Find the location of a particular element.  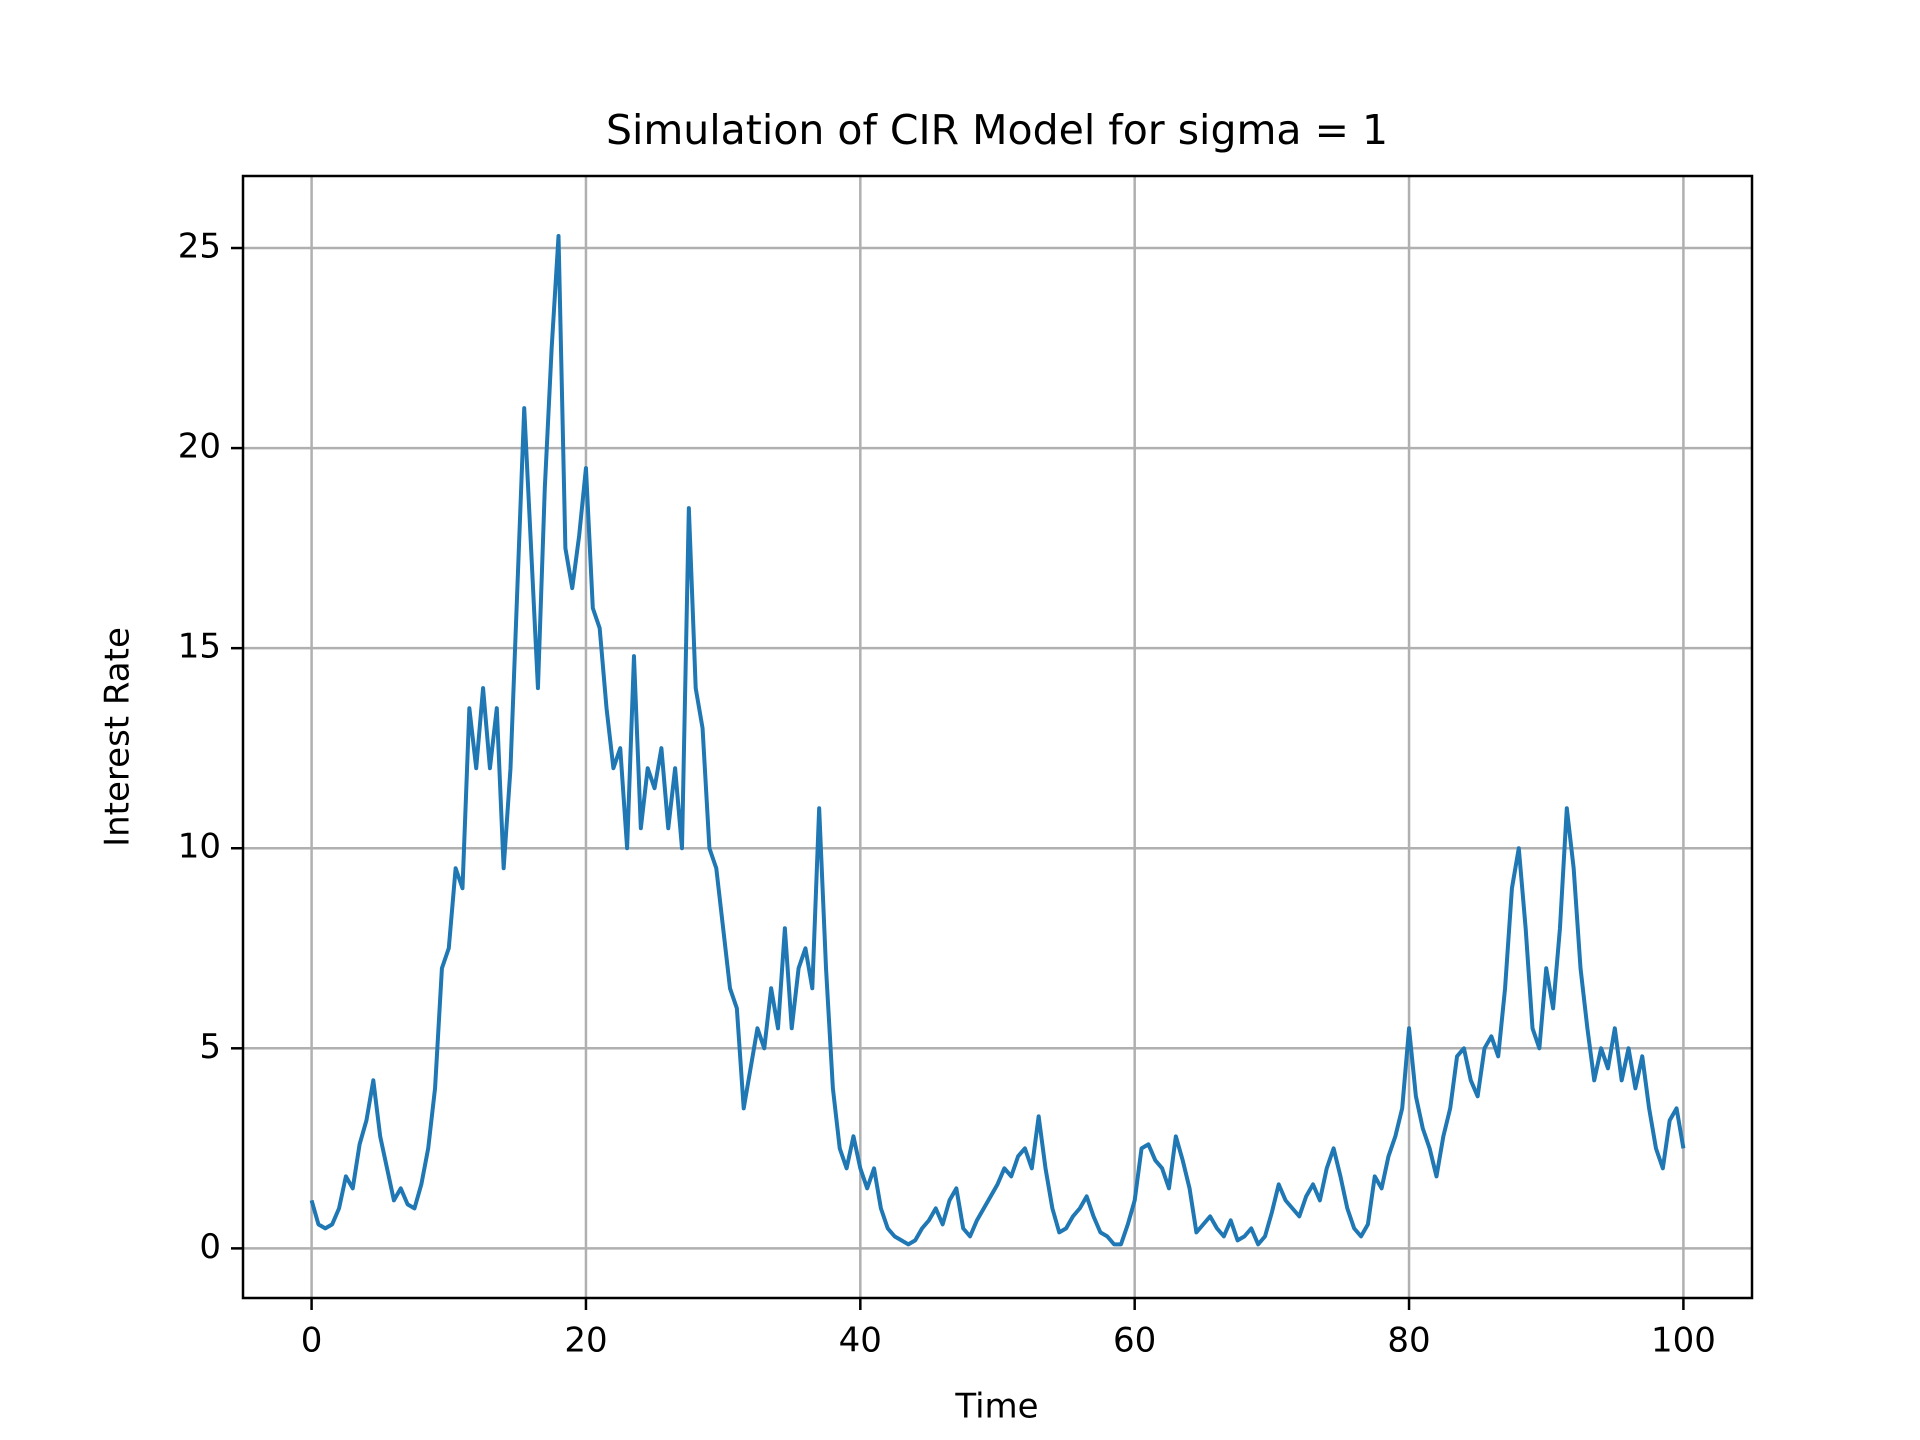

chart-title: Simulation of CIR Model for sigma = 1 is located at coordinates (997, 130).